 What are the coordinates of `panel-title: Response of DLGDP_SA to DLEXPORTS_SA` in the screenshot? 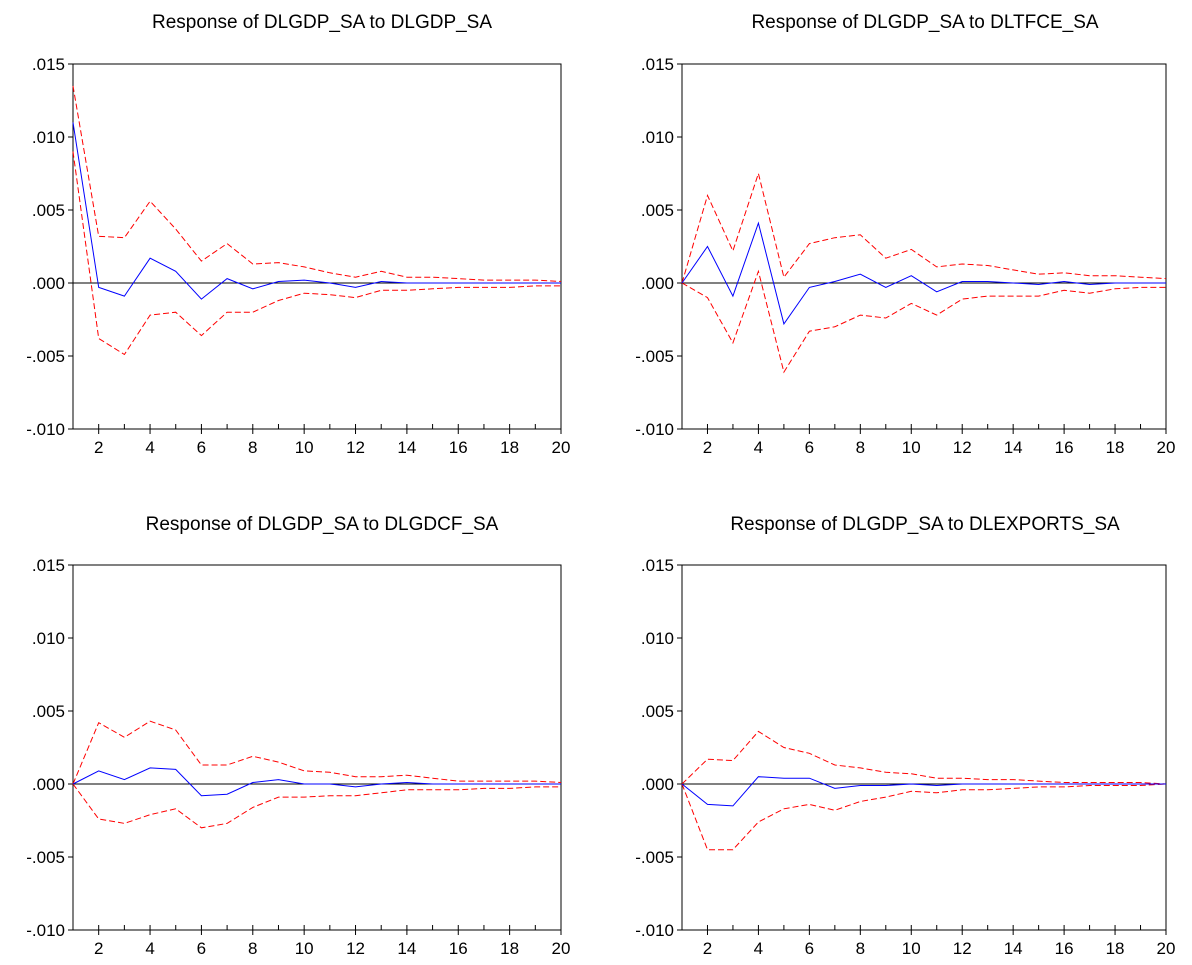 It's located at (925, 524).